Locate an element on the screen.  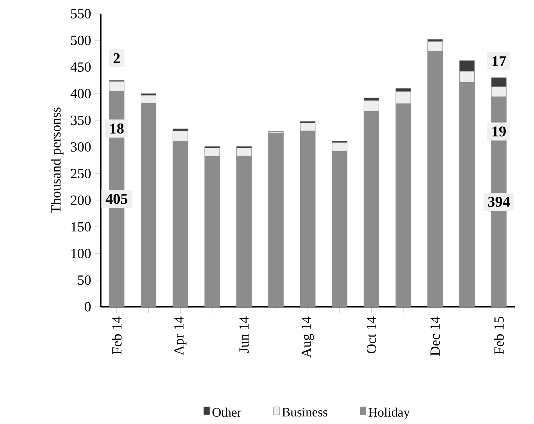
legend-label: Other is located at coordinates (227, 412).